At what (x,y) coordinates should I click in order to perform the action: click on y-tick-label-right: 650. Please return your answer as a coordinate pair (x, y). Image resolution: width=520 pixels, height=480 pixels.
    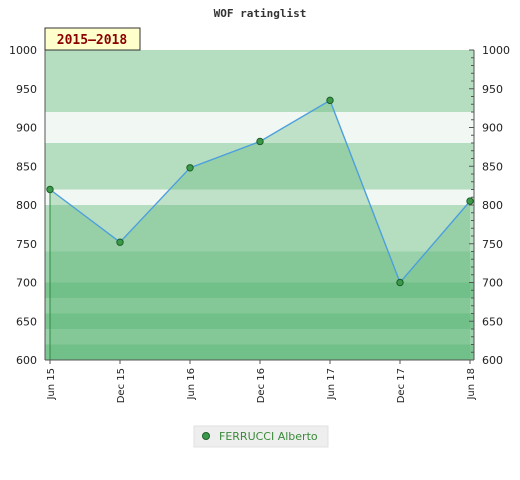
    Looking at the image, I should click on (492, 321).